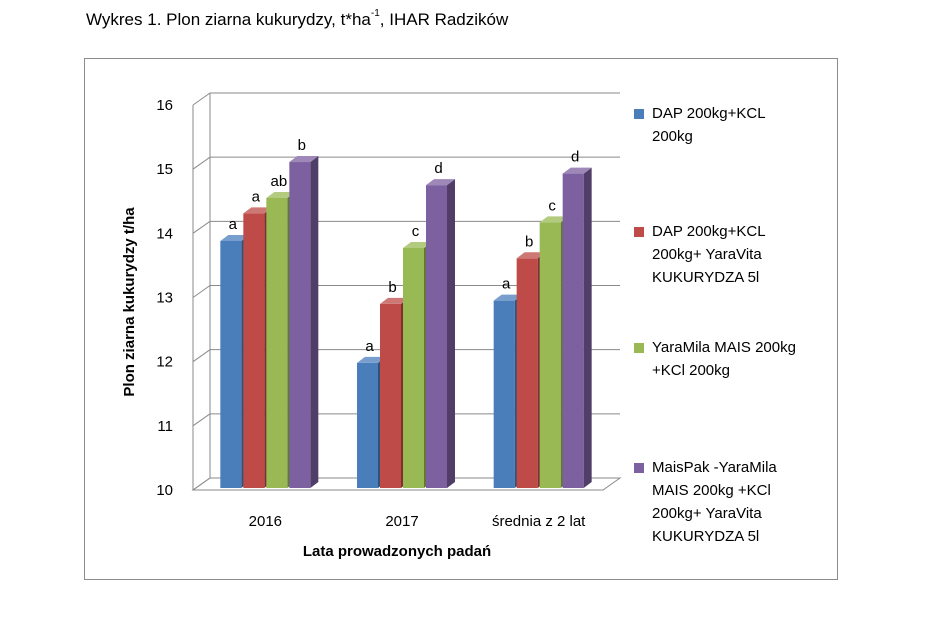 The height and width of the screenshot is (626, 940). What do you see at coordinates (375, 14) in the screenshot?
I see `heading-superscript: -1` at bounding box center [375, 14].